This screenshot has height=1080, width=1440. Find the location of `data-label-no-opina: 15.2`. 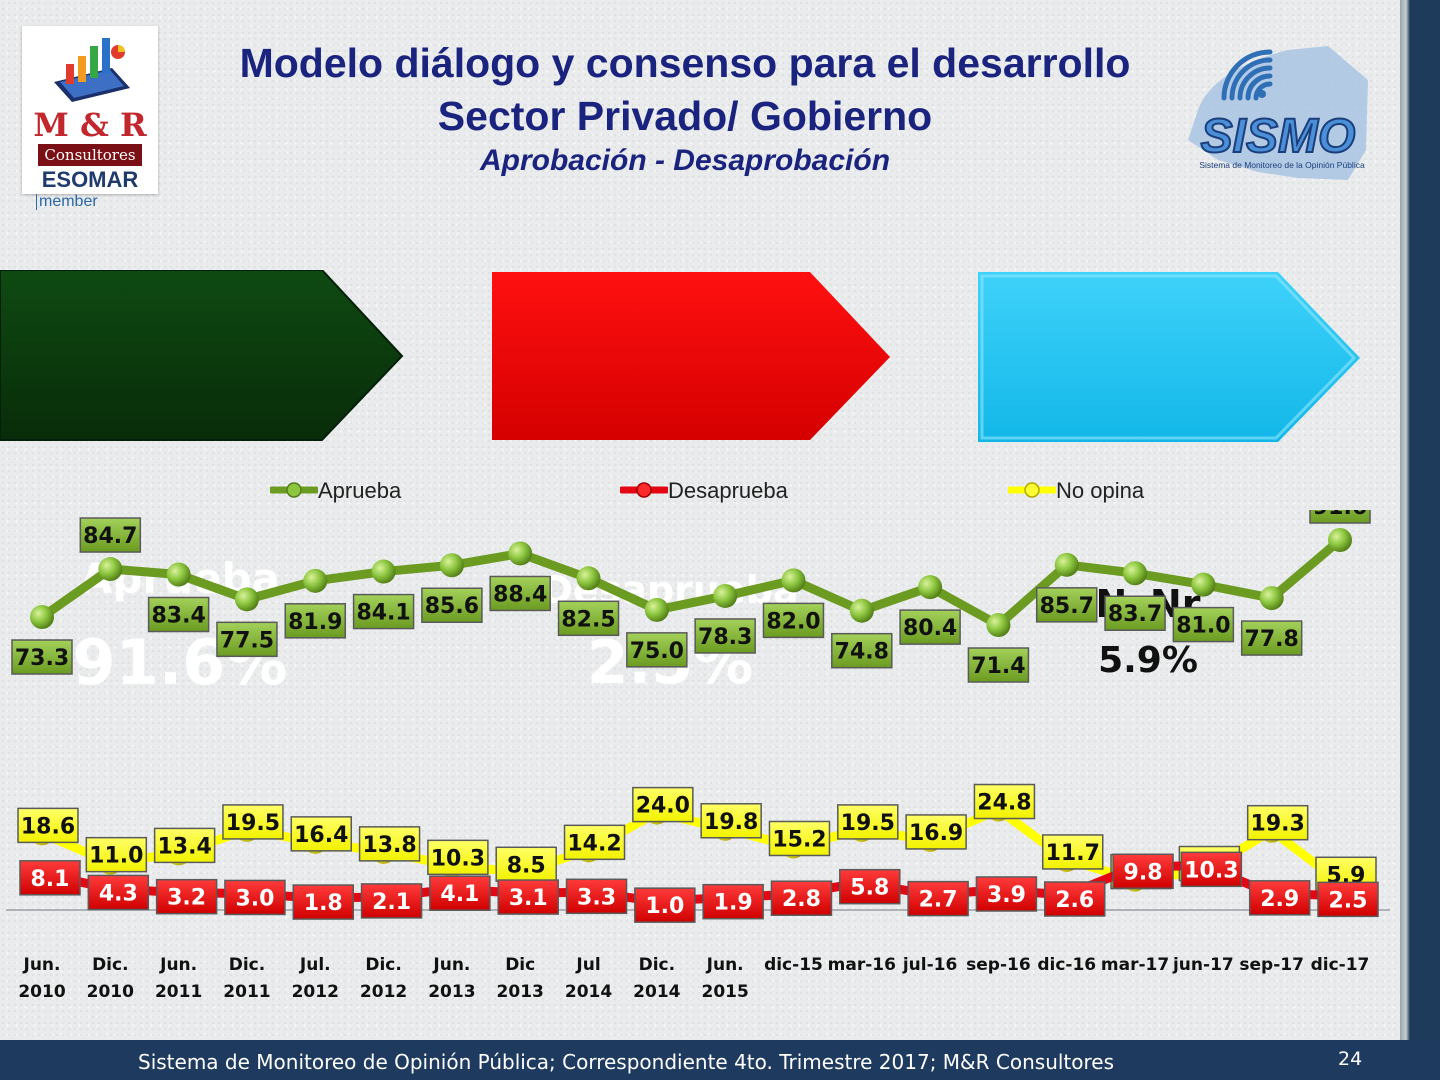

data-label-no-opina: 15.2 is located at coordinates (799, 838).